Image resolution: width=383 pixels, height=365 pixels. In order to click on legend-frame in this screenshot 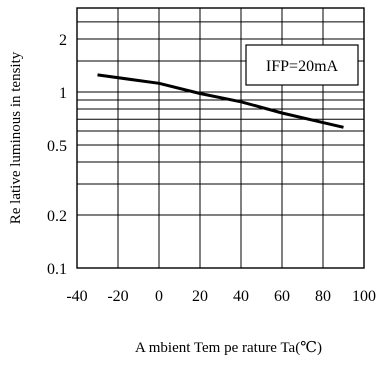, I will do `click(302, 65)`.